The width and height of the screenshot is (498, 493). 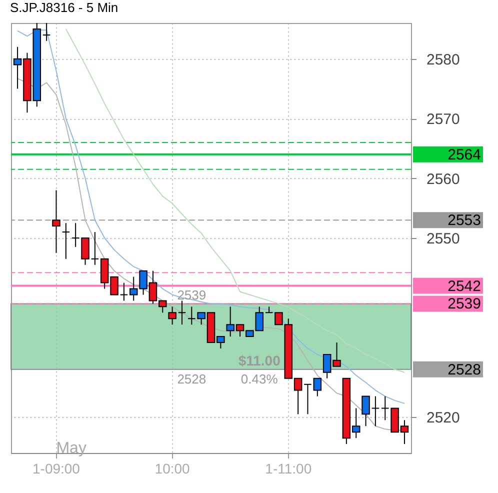 What do you see at coordinates (191, 294) in the screenshot?
I see `annotation: 2539` at bounding box center [191, 294].